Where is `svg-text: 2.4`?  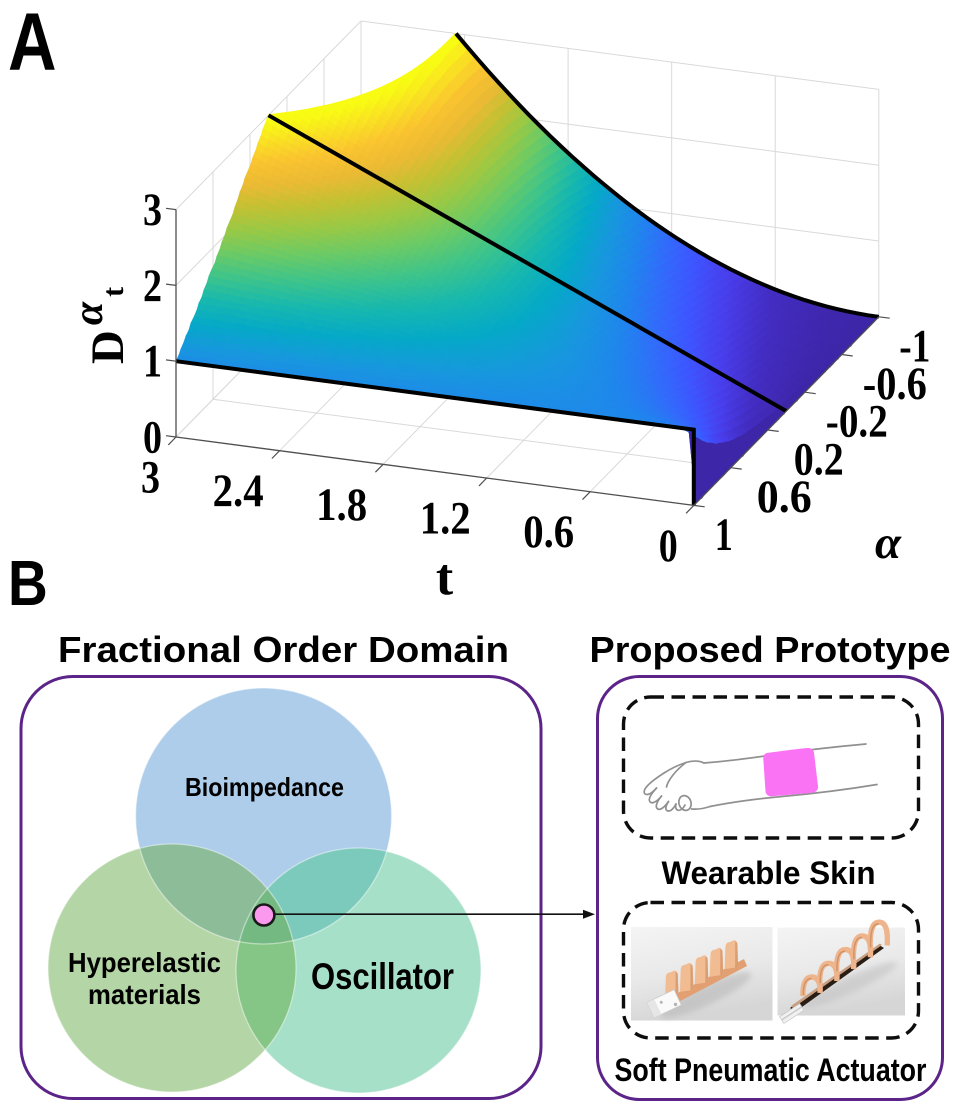
svg-text: 2.4 is located at coordinates (238, 491).